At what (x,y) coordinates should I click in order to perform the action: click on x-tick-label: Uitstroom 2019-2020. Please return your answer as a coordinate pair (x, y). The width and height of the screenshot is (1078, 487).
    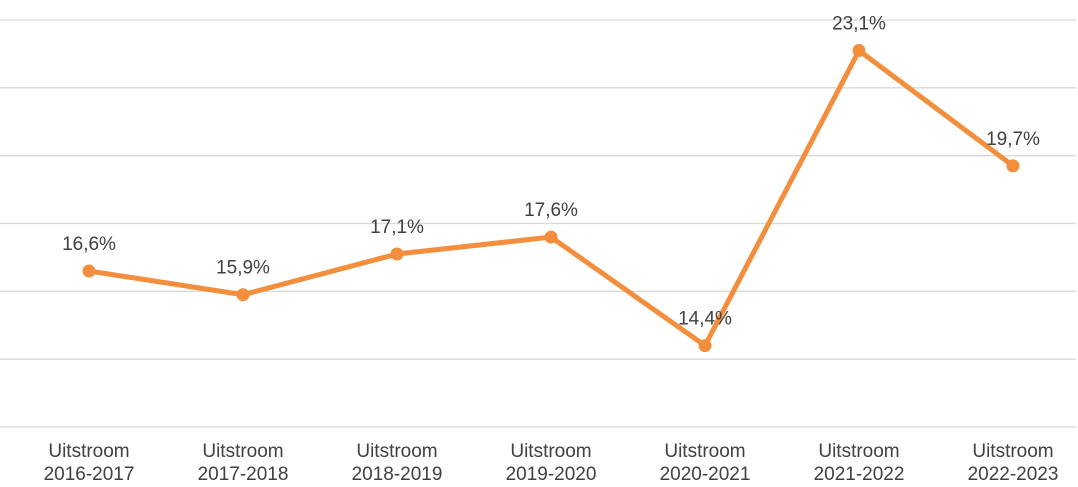
    Looking at the image, I should click on (551, 463).